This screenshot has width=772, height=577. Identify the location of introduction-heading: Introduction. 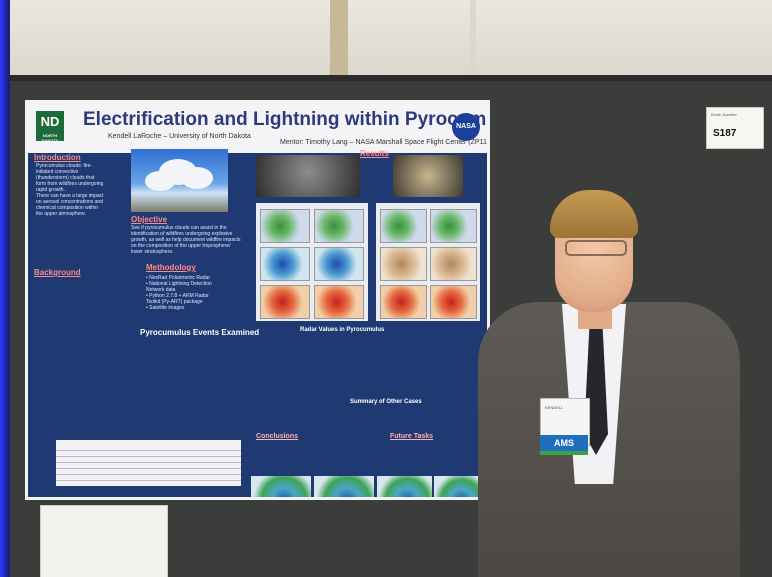
(57, 157).